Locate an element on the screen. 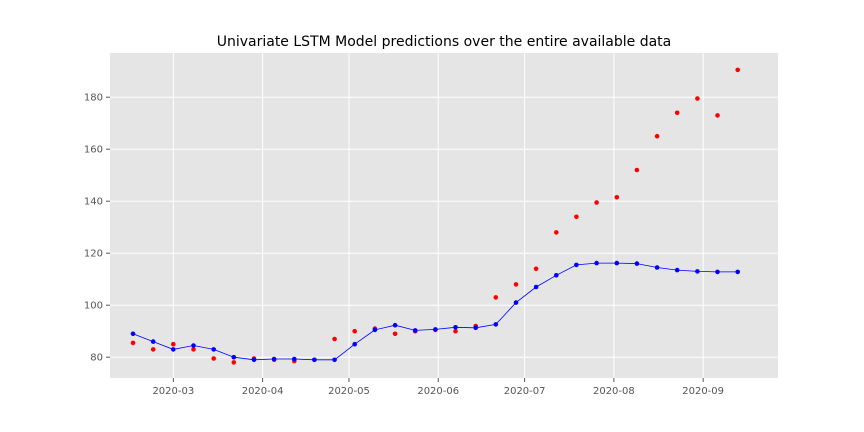  x-tick-label: 2020-07 is located at coordinates (525, 391).